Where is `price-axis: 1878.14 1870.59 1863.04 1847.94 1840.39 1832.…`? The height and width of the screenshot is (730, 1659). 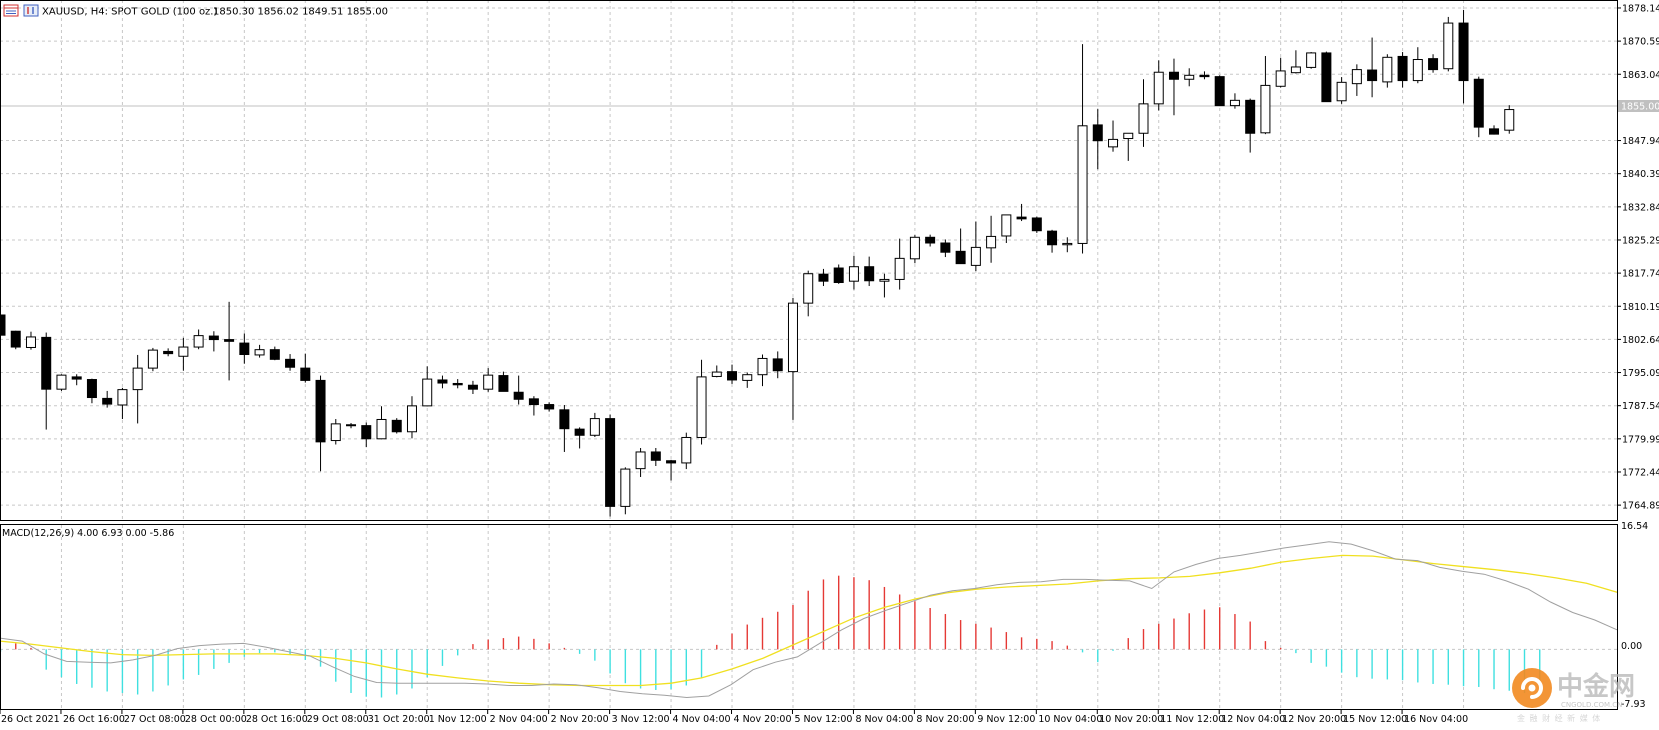
price-axis: 1878.14 1870.59 1863.04 1847.94 1840.39 1832.… is located at coordinates (1638, 257).